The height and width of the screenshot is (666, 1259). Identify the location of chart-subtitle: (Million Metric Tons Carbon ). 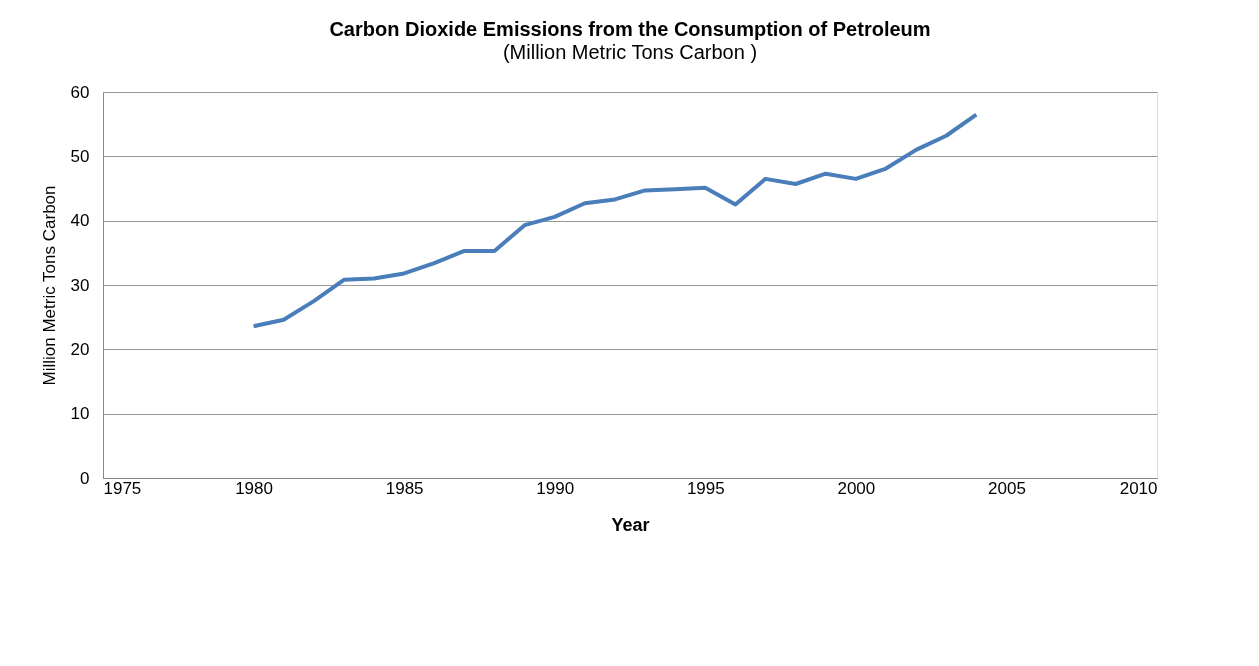
(630, 52).